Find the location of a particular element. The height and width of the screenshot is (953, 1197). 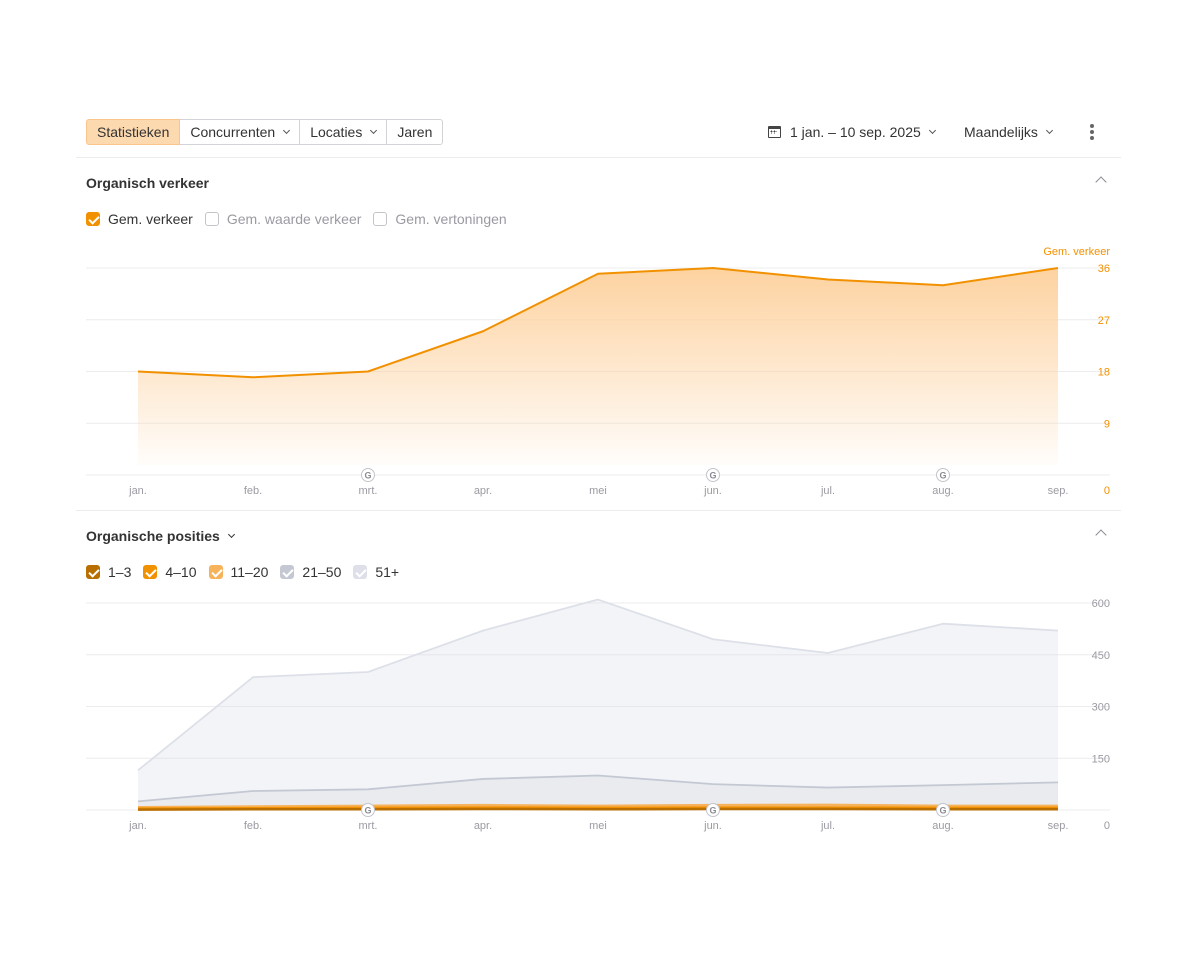

legend-pos-4-10: 4–10 is located at coordinates (170, 572).